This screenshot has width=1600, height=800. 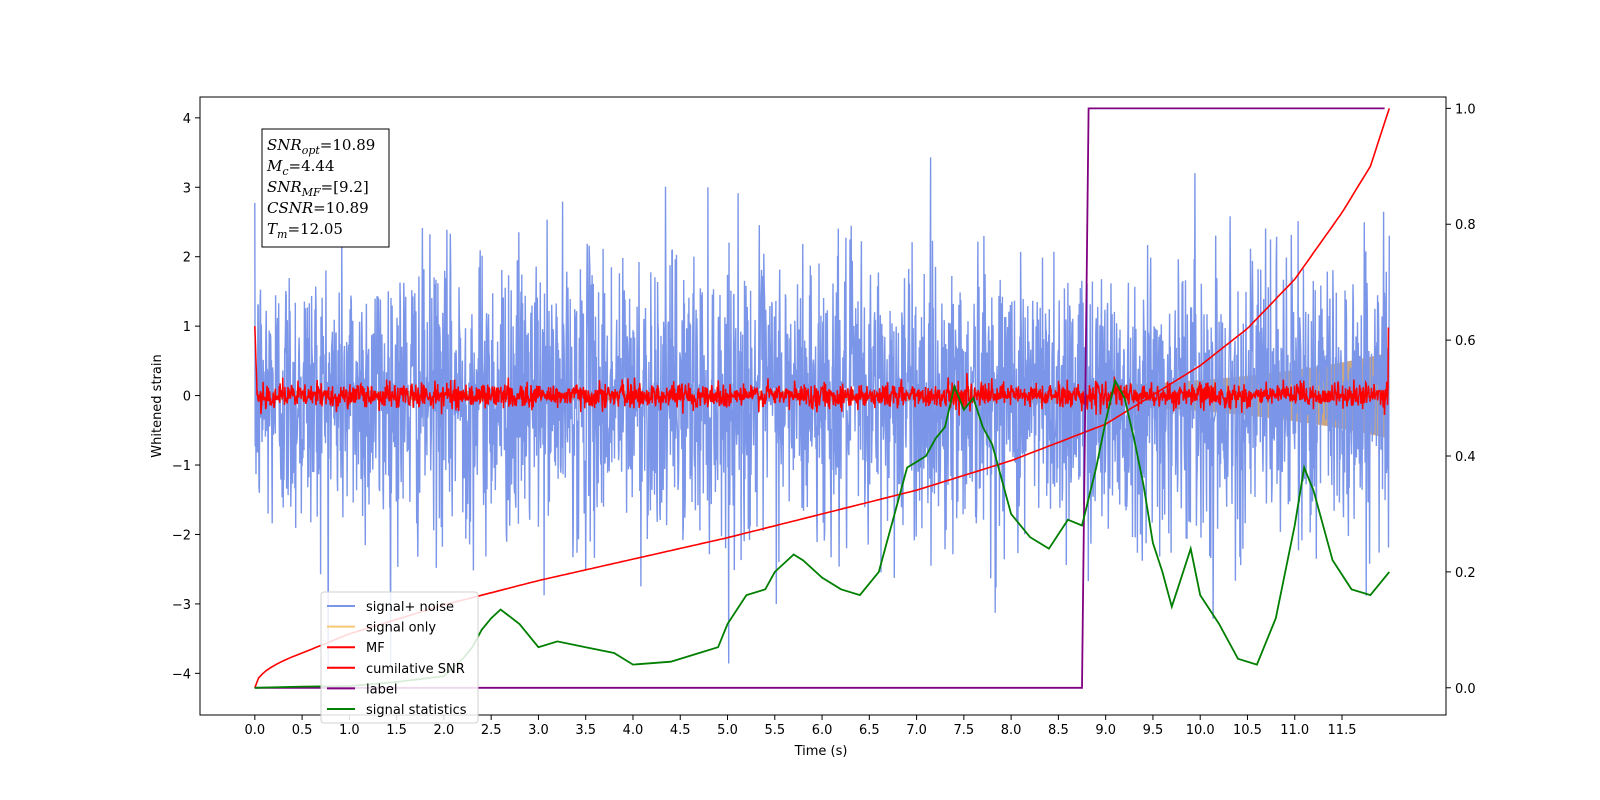 What do you see at coordinates (1011, 730) in the screenshot?
I see `x-tick-label: 8.0` at bounding box center [1011, 730].